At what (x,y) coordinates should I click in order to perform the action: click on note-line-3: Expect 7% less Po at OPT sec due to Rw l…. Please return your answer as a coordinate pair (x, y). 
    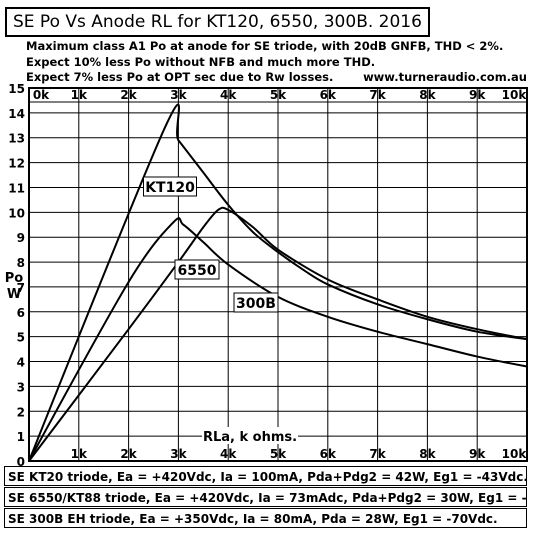
    Looking at the image, I should click on (180, 77).